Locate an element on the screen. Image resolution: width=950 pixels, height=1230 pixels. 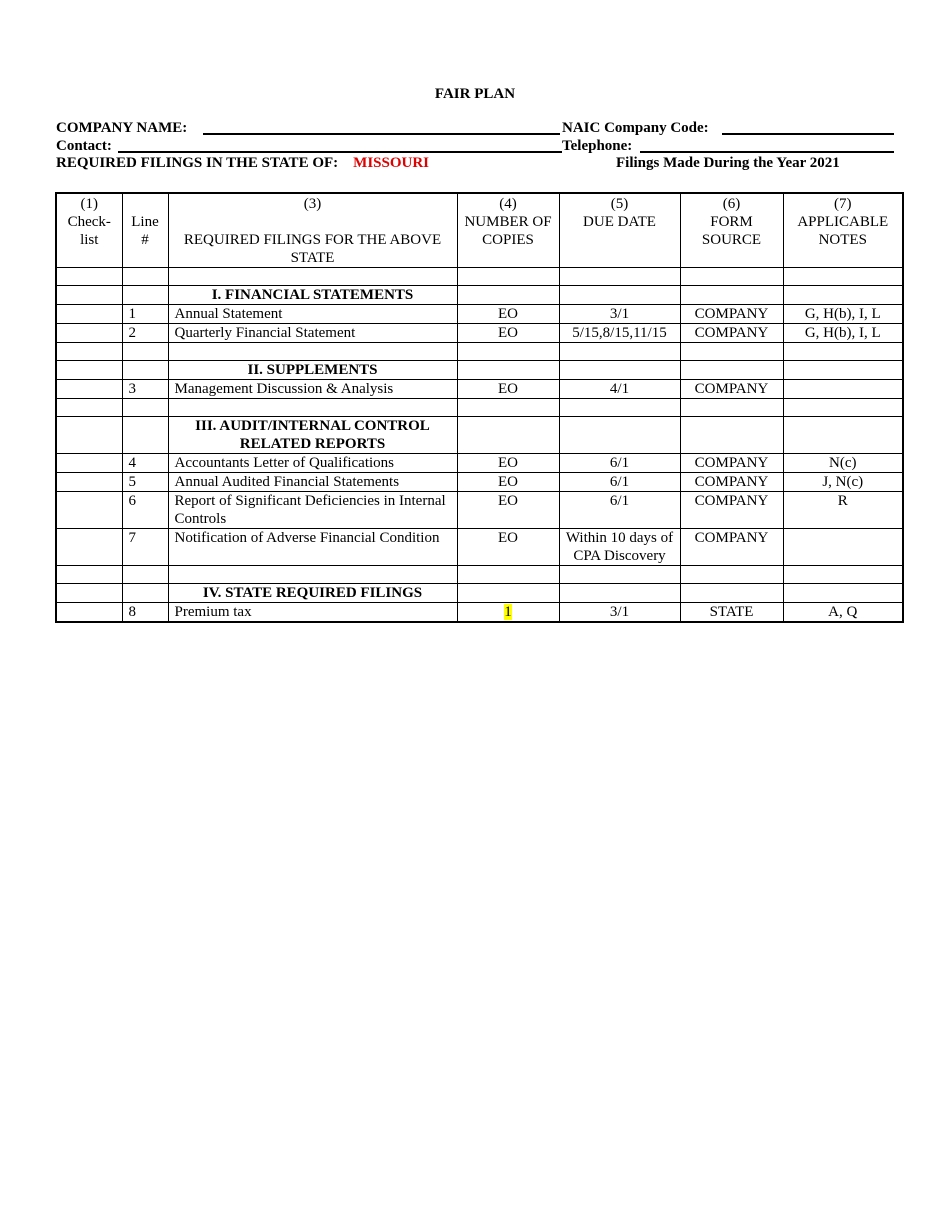
due-date: Within 10 days of CPA Discovery is located at coordinates (619, 547).